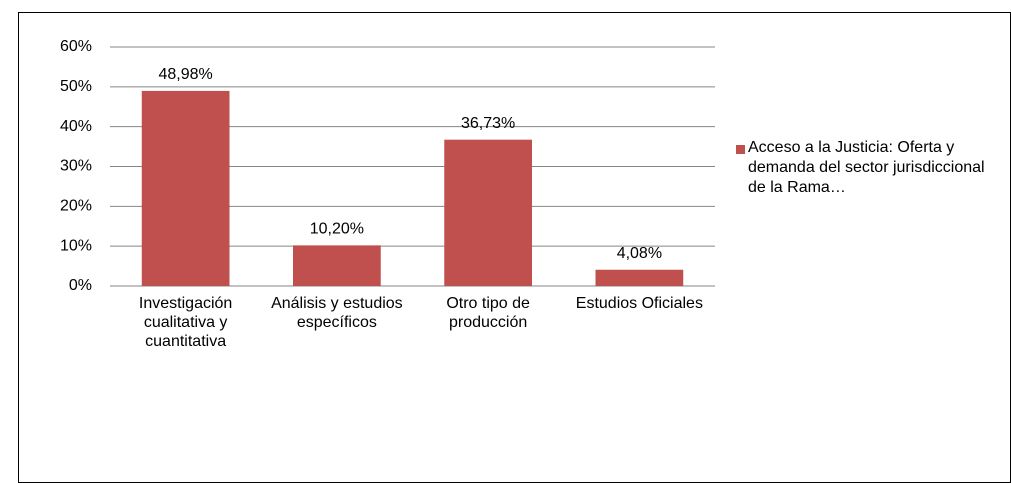 The width and height of the screenshot is (1011, 483). I want to click on x-tick-label: Otro tipo de producción, so click(488, 313).